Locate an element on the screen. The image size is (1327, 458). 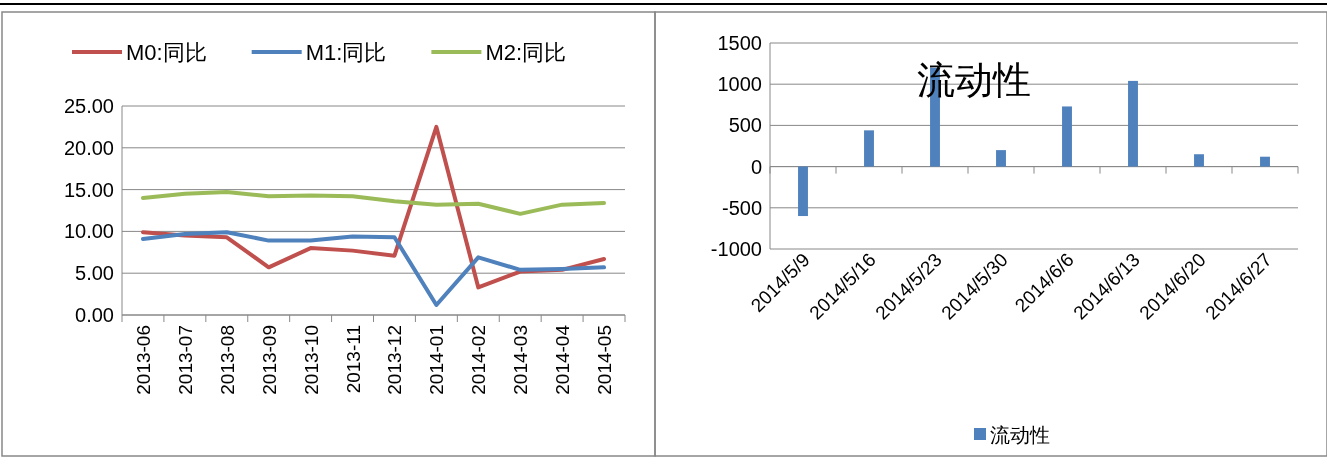
x-tick-label: 2014-04 is located at coordinates (563, 359).